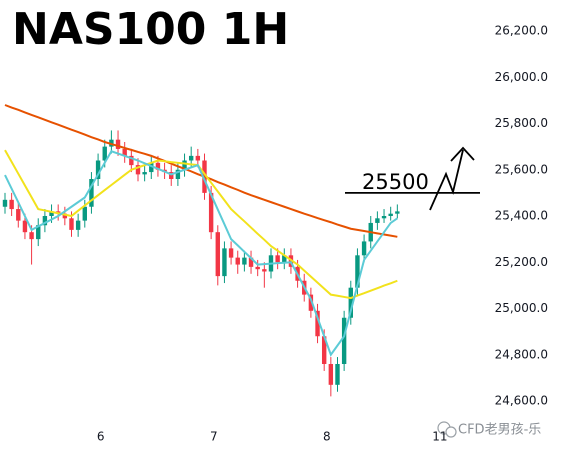  What do you see at coordinates (452, 178) in the screenshot?
I see `arrow` at bounding box center [452, 178].